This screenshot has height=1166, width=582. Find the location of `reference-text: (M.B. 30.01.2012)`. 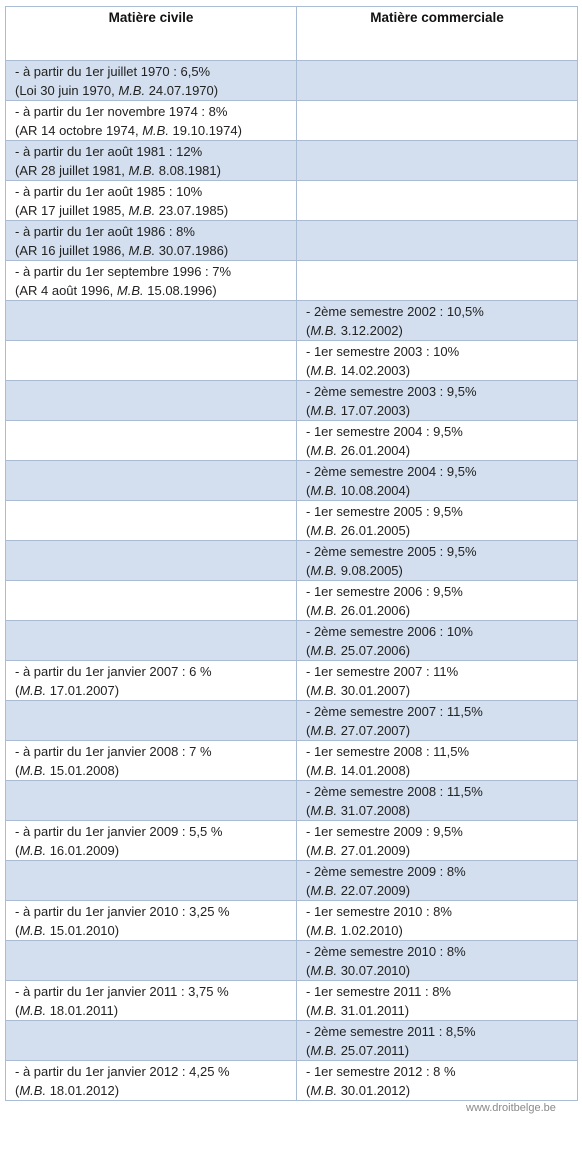

reference-text: (M.B. 30.01.2012) is located at coordinates (441, 1090).